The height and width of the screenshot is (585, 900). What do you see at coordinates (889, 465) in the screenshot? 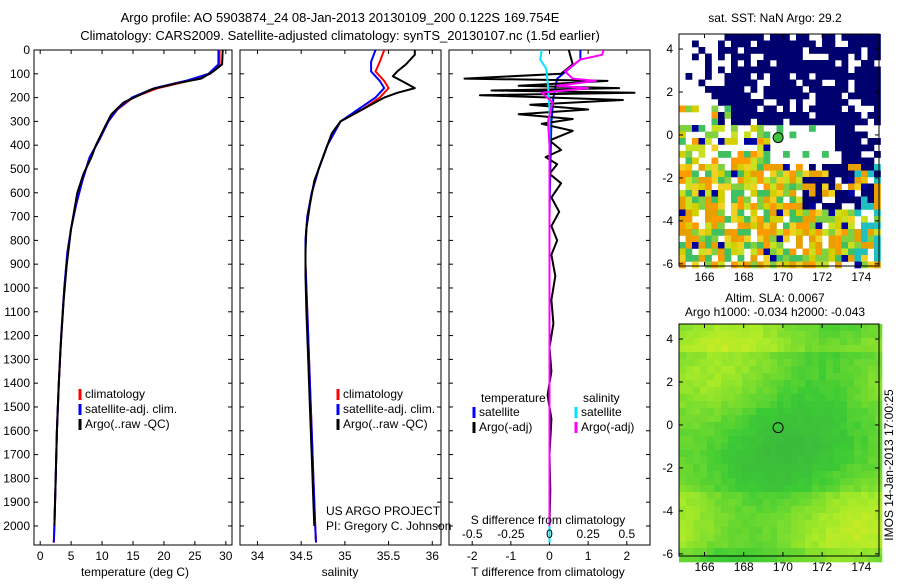
I see `side-label: IMOS 14-Jan-2013 17:00:25` at bounding box center [889, 465].